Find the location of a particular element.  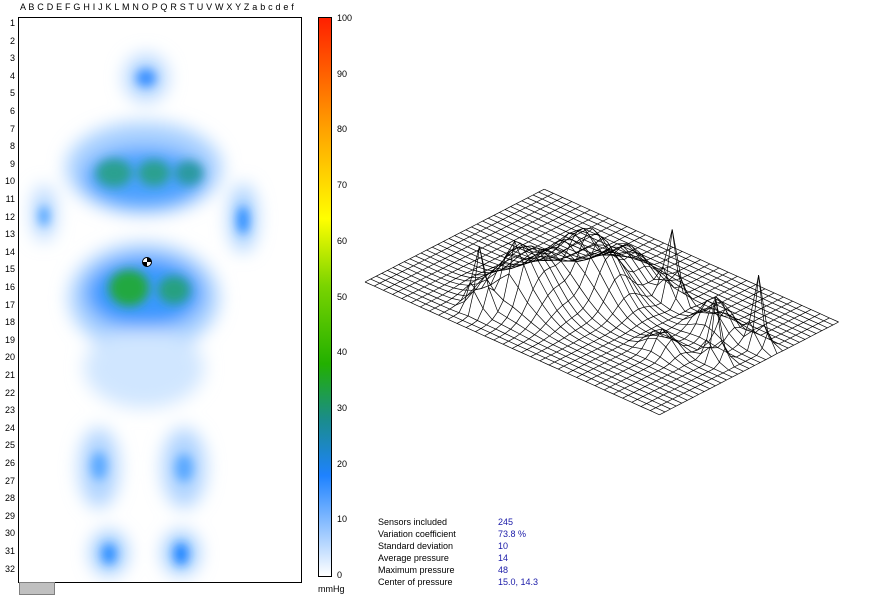

row-number: 24 is located at coordinates (9, 427).